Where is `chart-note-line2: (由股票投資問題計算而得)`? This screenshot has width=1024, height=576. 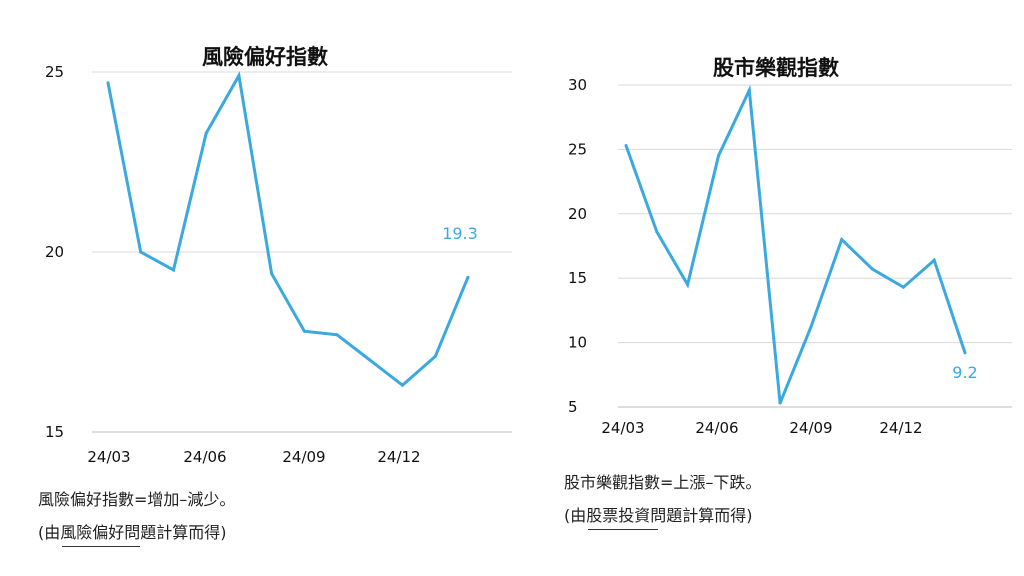
chart-note-line2: (由股票投資問題計算而得) is located at coordinates (658, 515).